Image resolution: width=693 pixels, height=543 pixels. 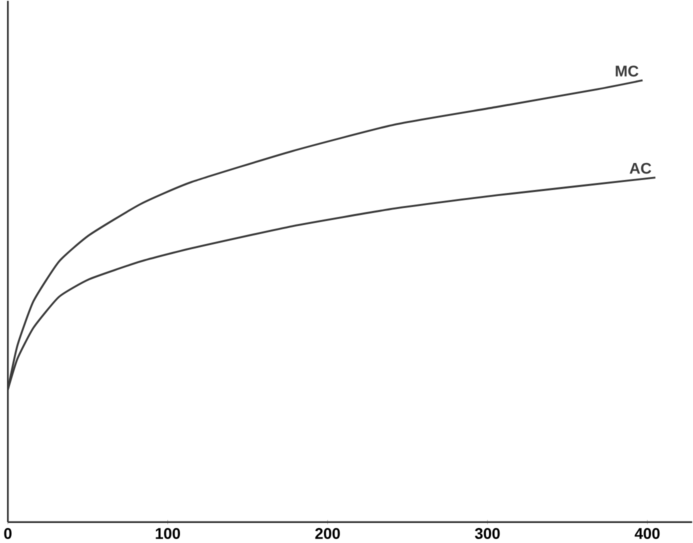 I want to click on x-tick-label: 200, so click(x=327, y=534).